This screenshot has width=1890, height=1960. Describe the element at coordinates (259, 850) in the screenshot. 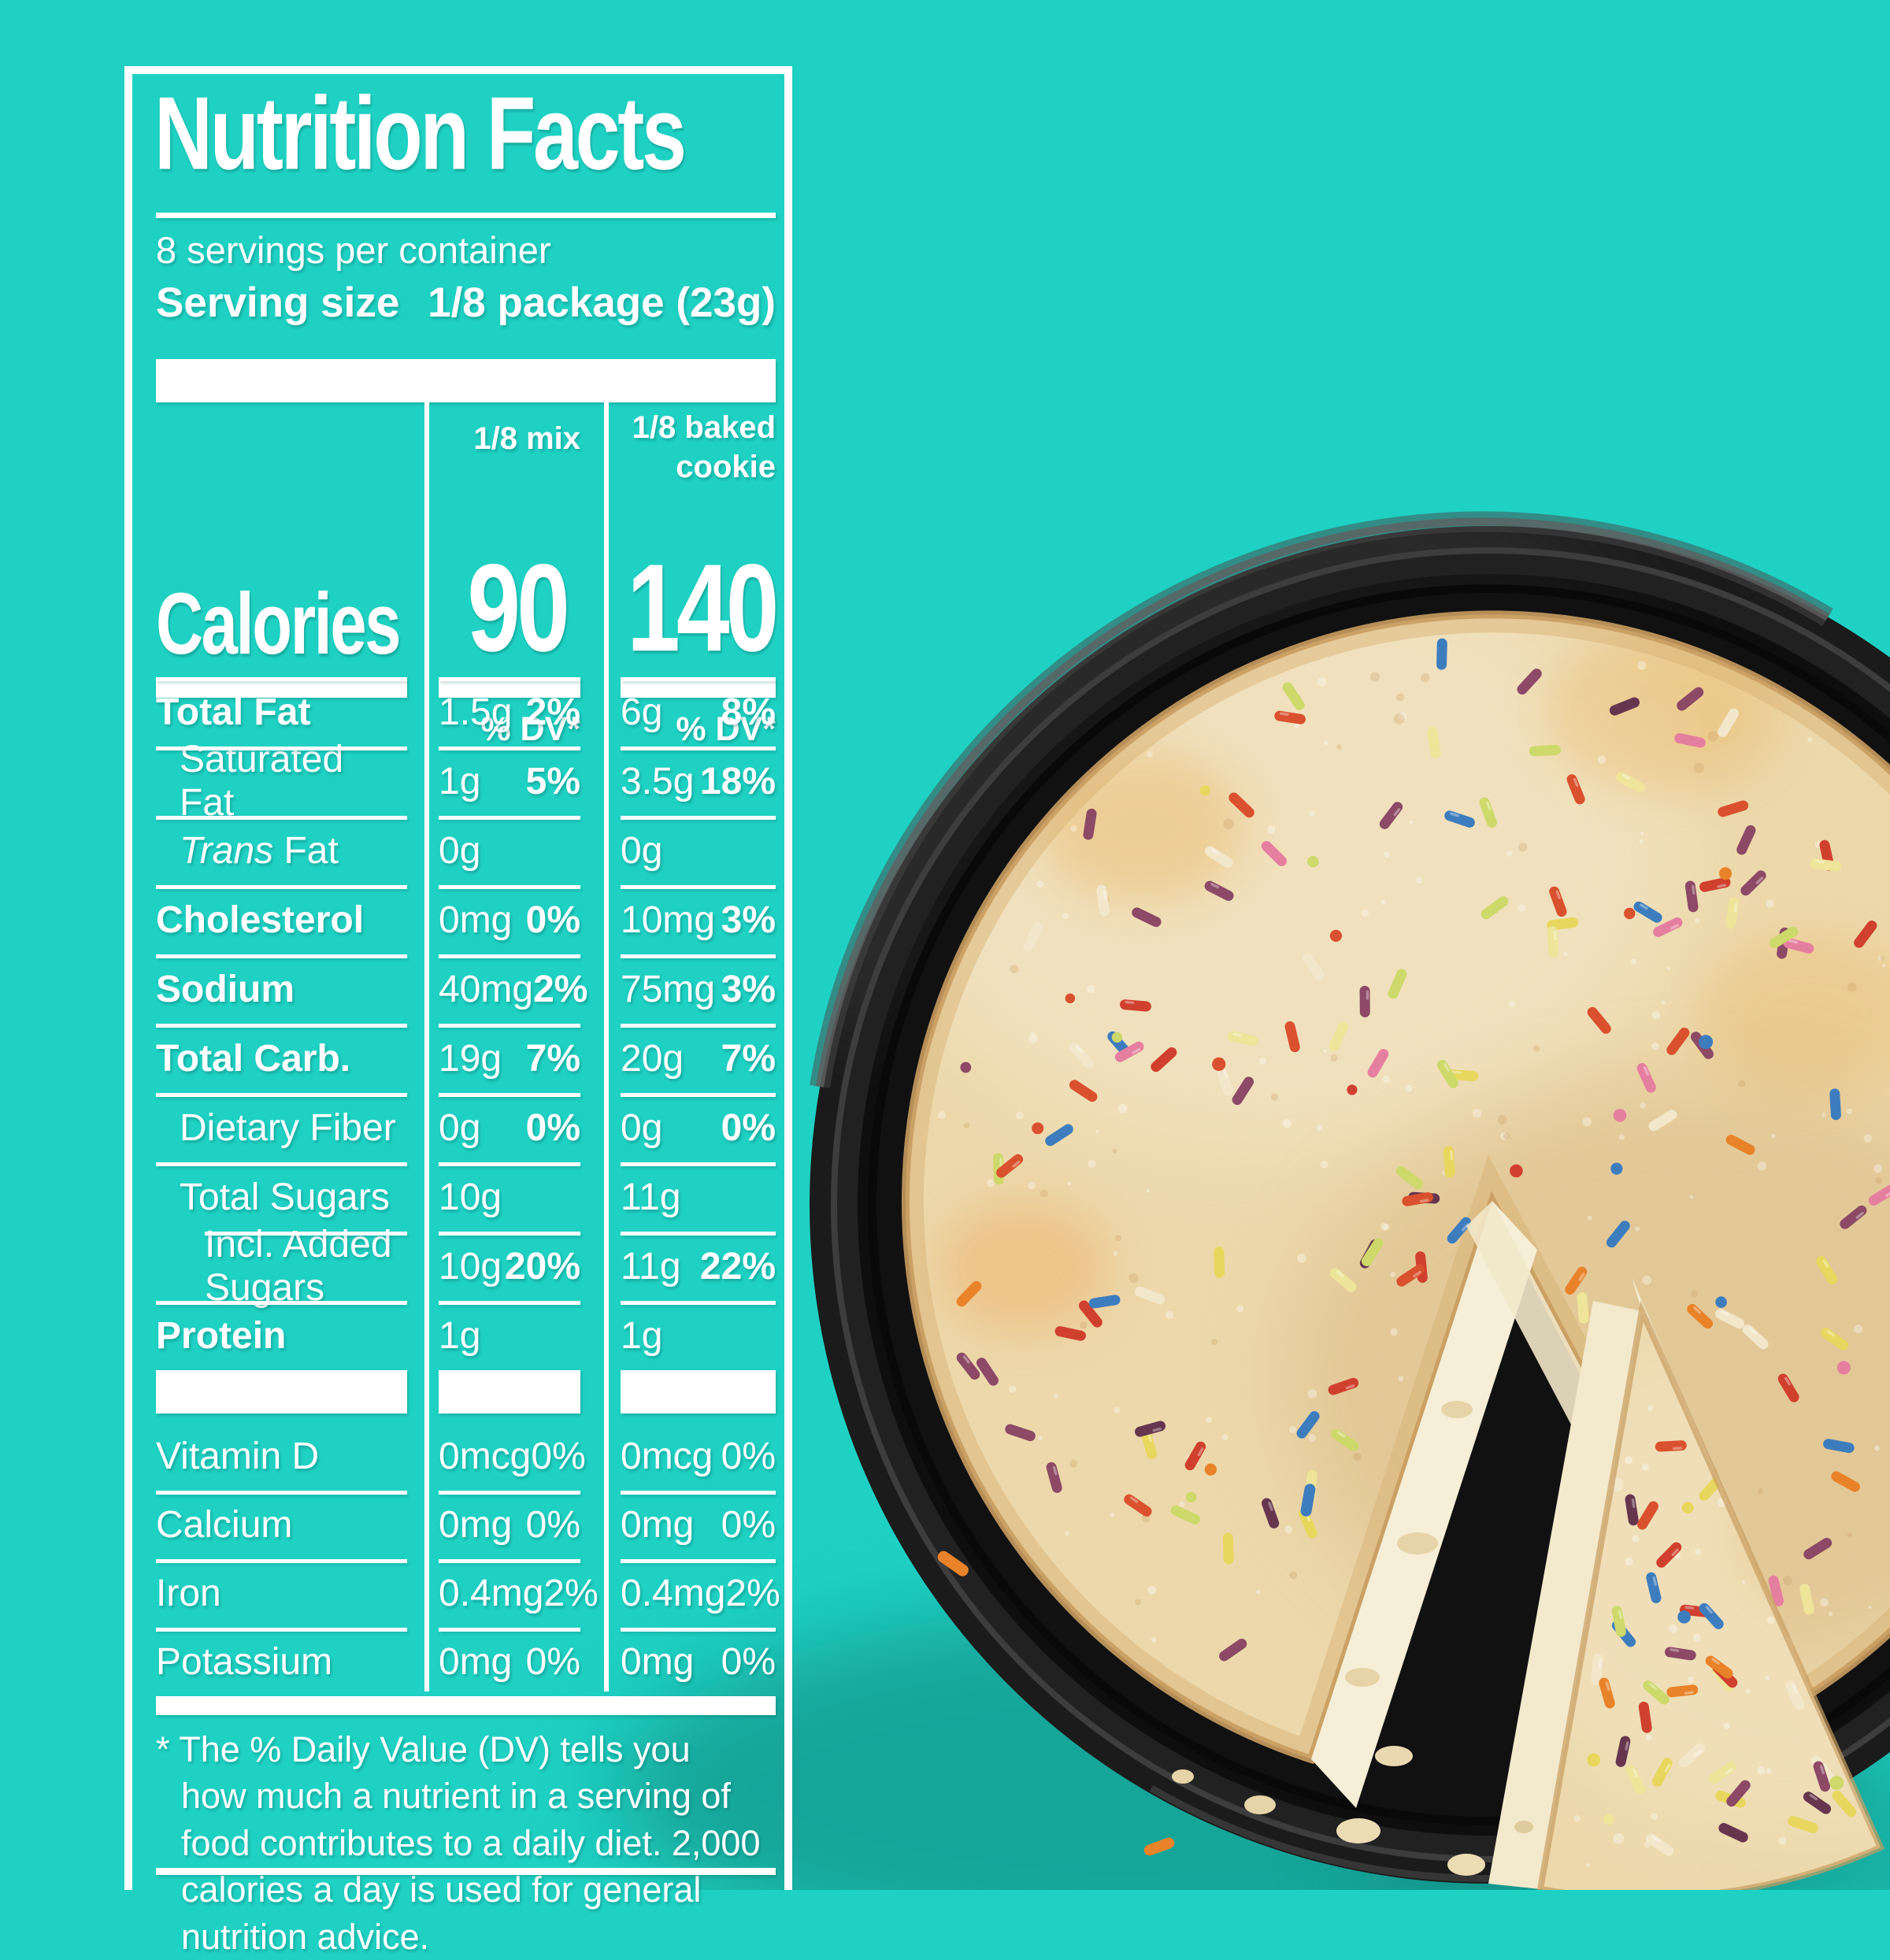

I see `nutrient-name: Trans Fat` at that location.